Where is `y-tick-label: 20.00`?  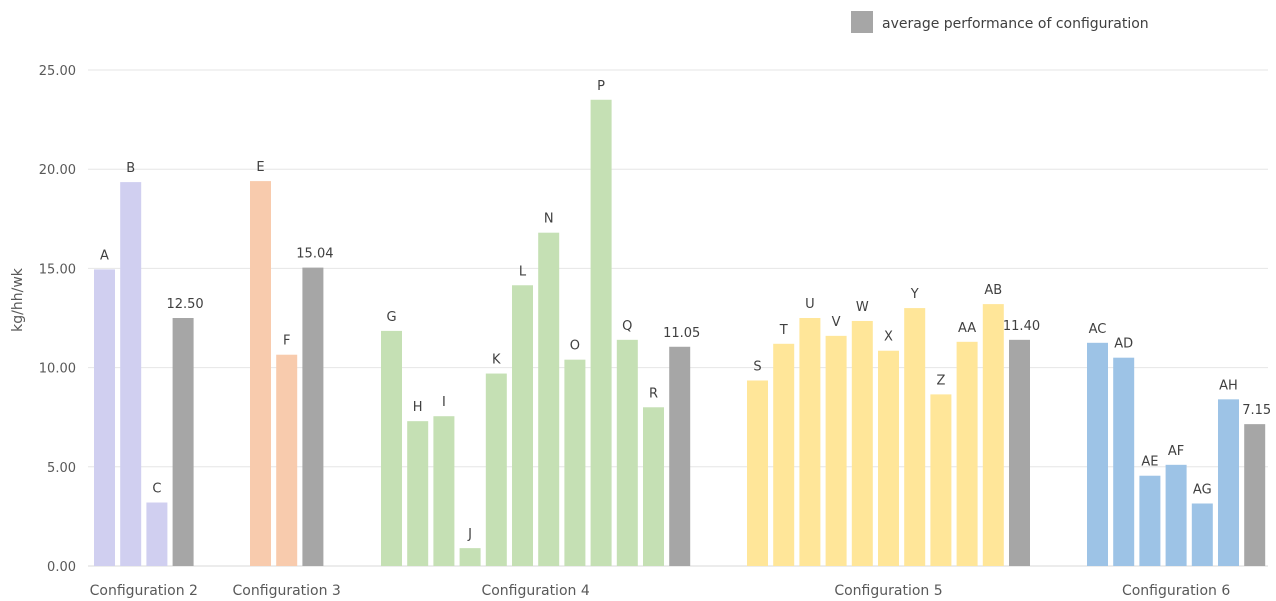 y-tick-label: 20.00 is located at coordinates (57, 170).